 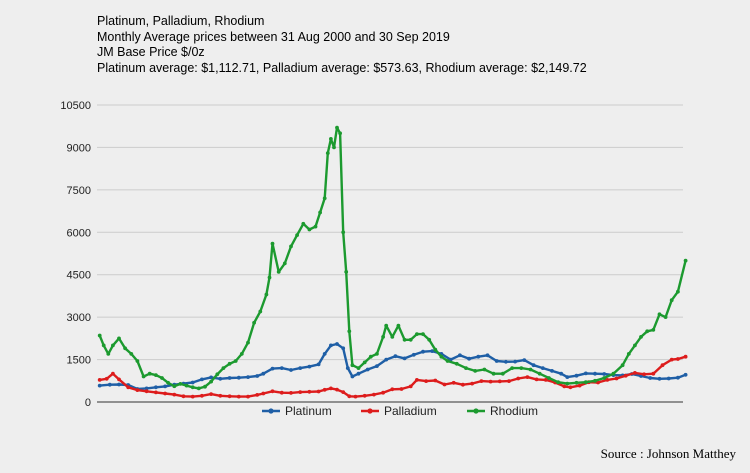 I want to click on chart-title: Platinum, Palladium, Rhodium, so click(x=181, y=21).